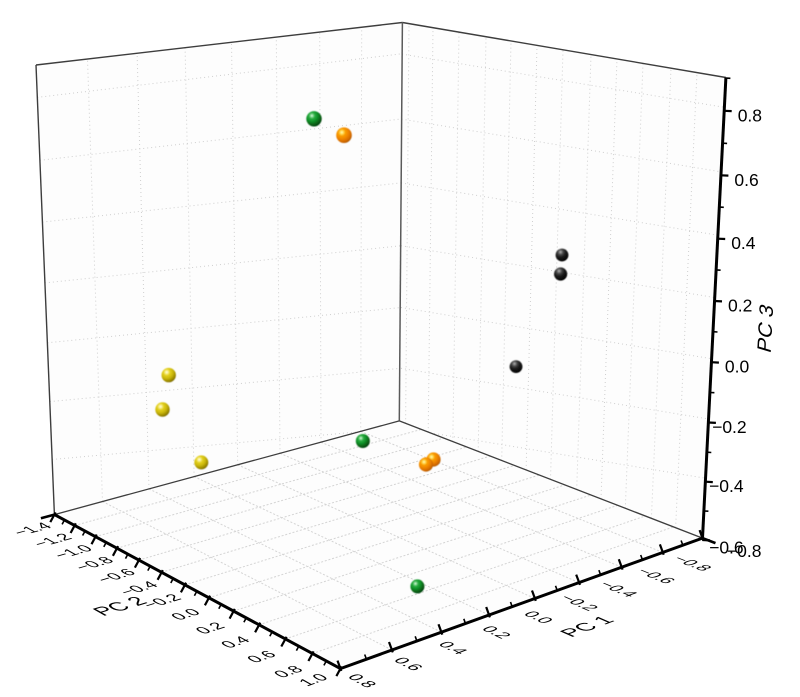 This screenshot has height=697, width=800. What do you see at coordinates (726, 486) in the screenshot?
I see `svg-text: −0.4` at bounding box center [726, 486].